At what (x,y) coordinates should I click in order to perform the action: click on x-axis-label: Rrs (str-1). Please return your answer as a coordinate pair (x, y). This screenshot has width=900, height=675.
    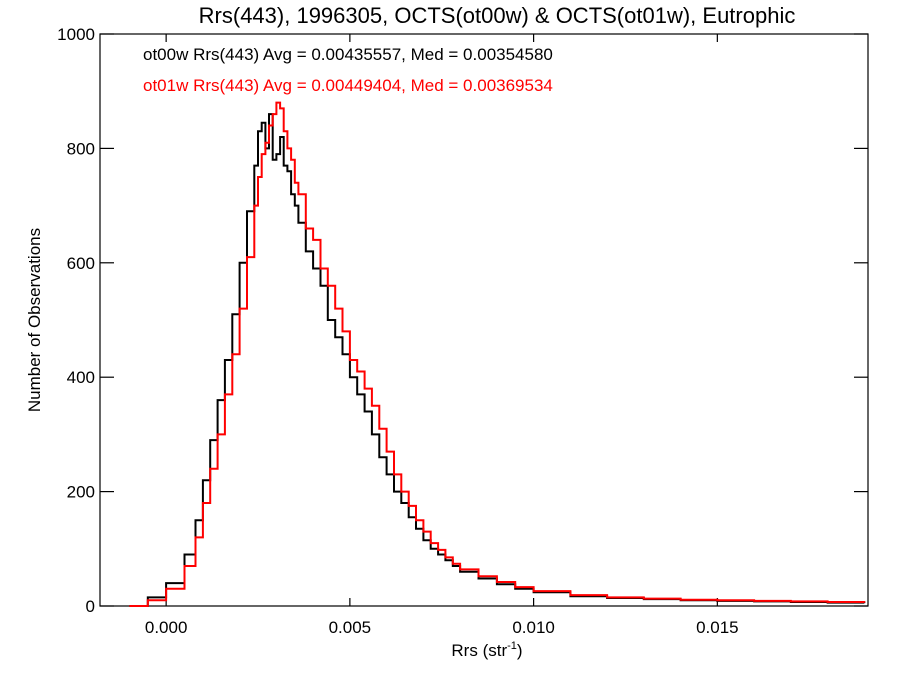
    Looking at the image, I should click on (486, 650).